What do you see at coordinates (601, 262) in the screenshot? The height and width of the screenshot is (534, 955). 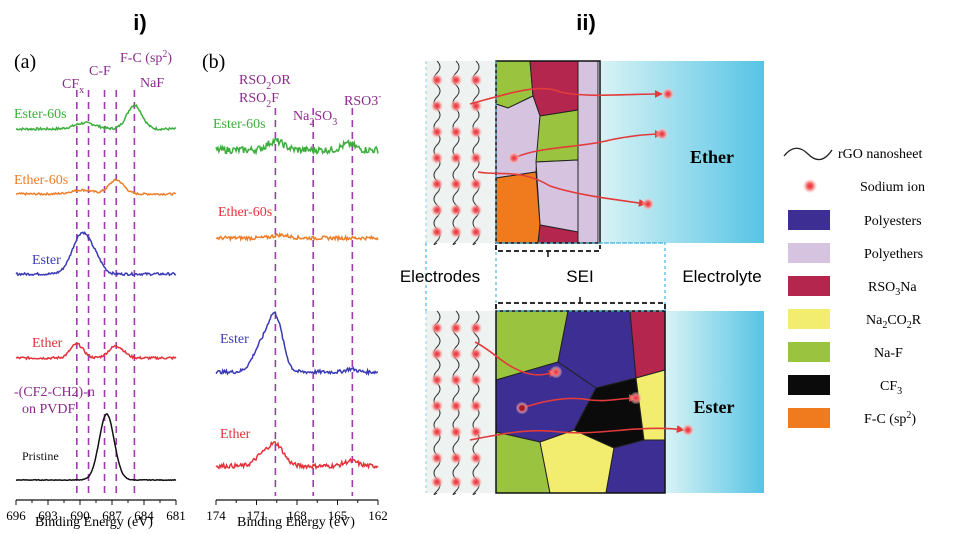 I see `migrating-sodium-ions` at bounding box center [601, 262].